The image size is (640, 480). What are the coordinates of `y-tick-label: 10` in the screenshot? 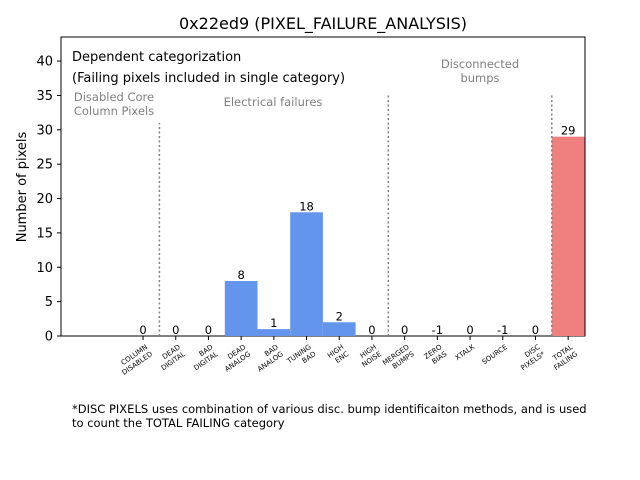 It's located at (44, 268).